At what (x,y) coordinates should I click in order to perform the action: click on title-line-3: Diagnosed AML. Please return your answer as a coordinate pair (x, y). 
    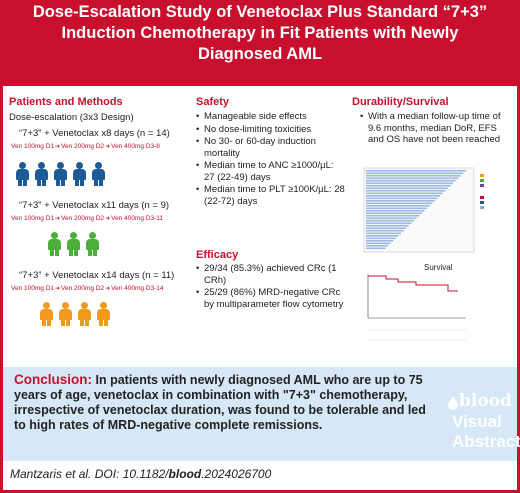
    Looking at the image, I should click on (260, 54).